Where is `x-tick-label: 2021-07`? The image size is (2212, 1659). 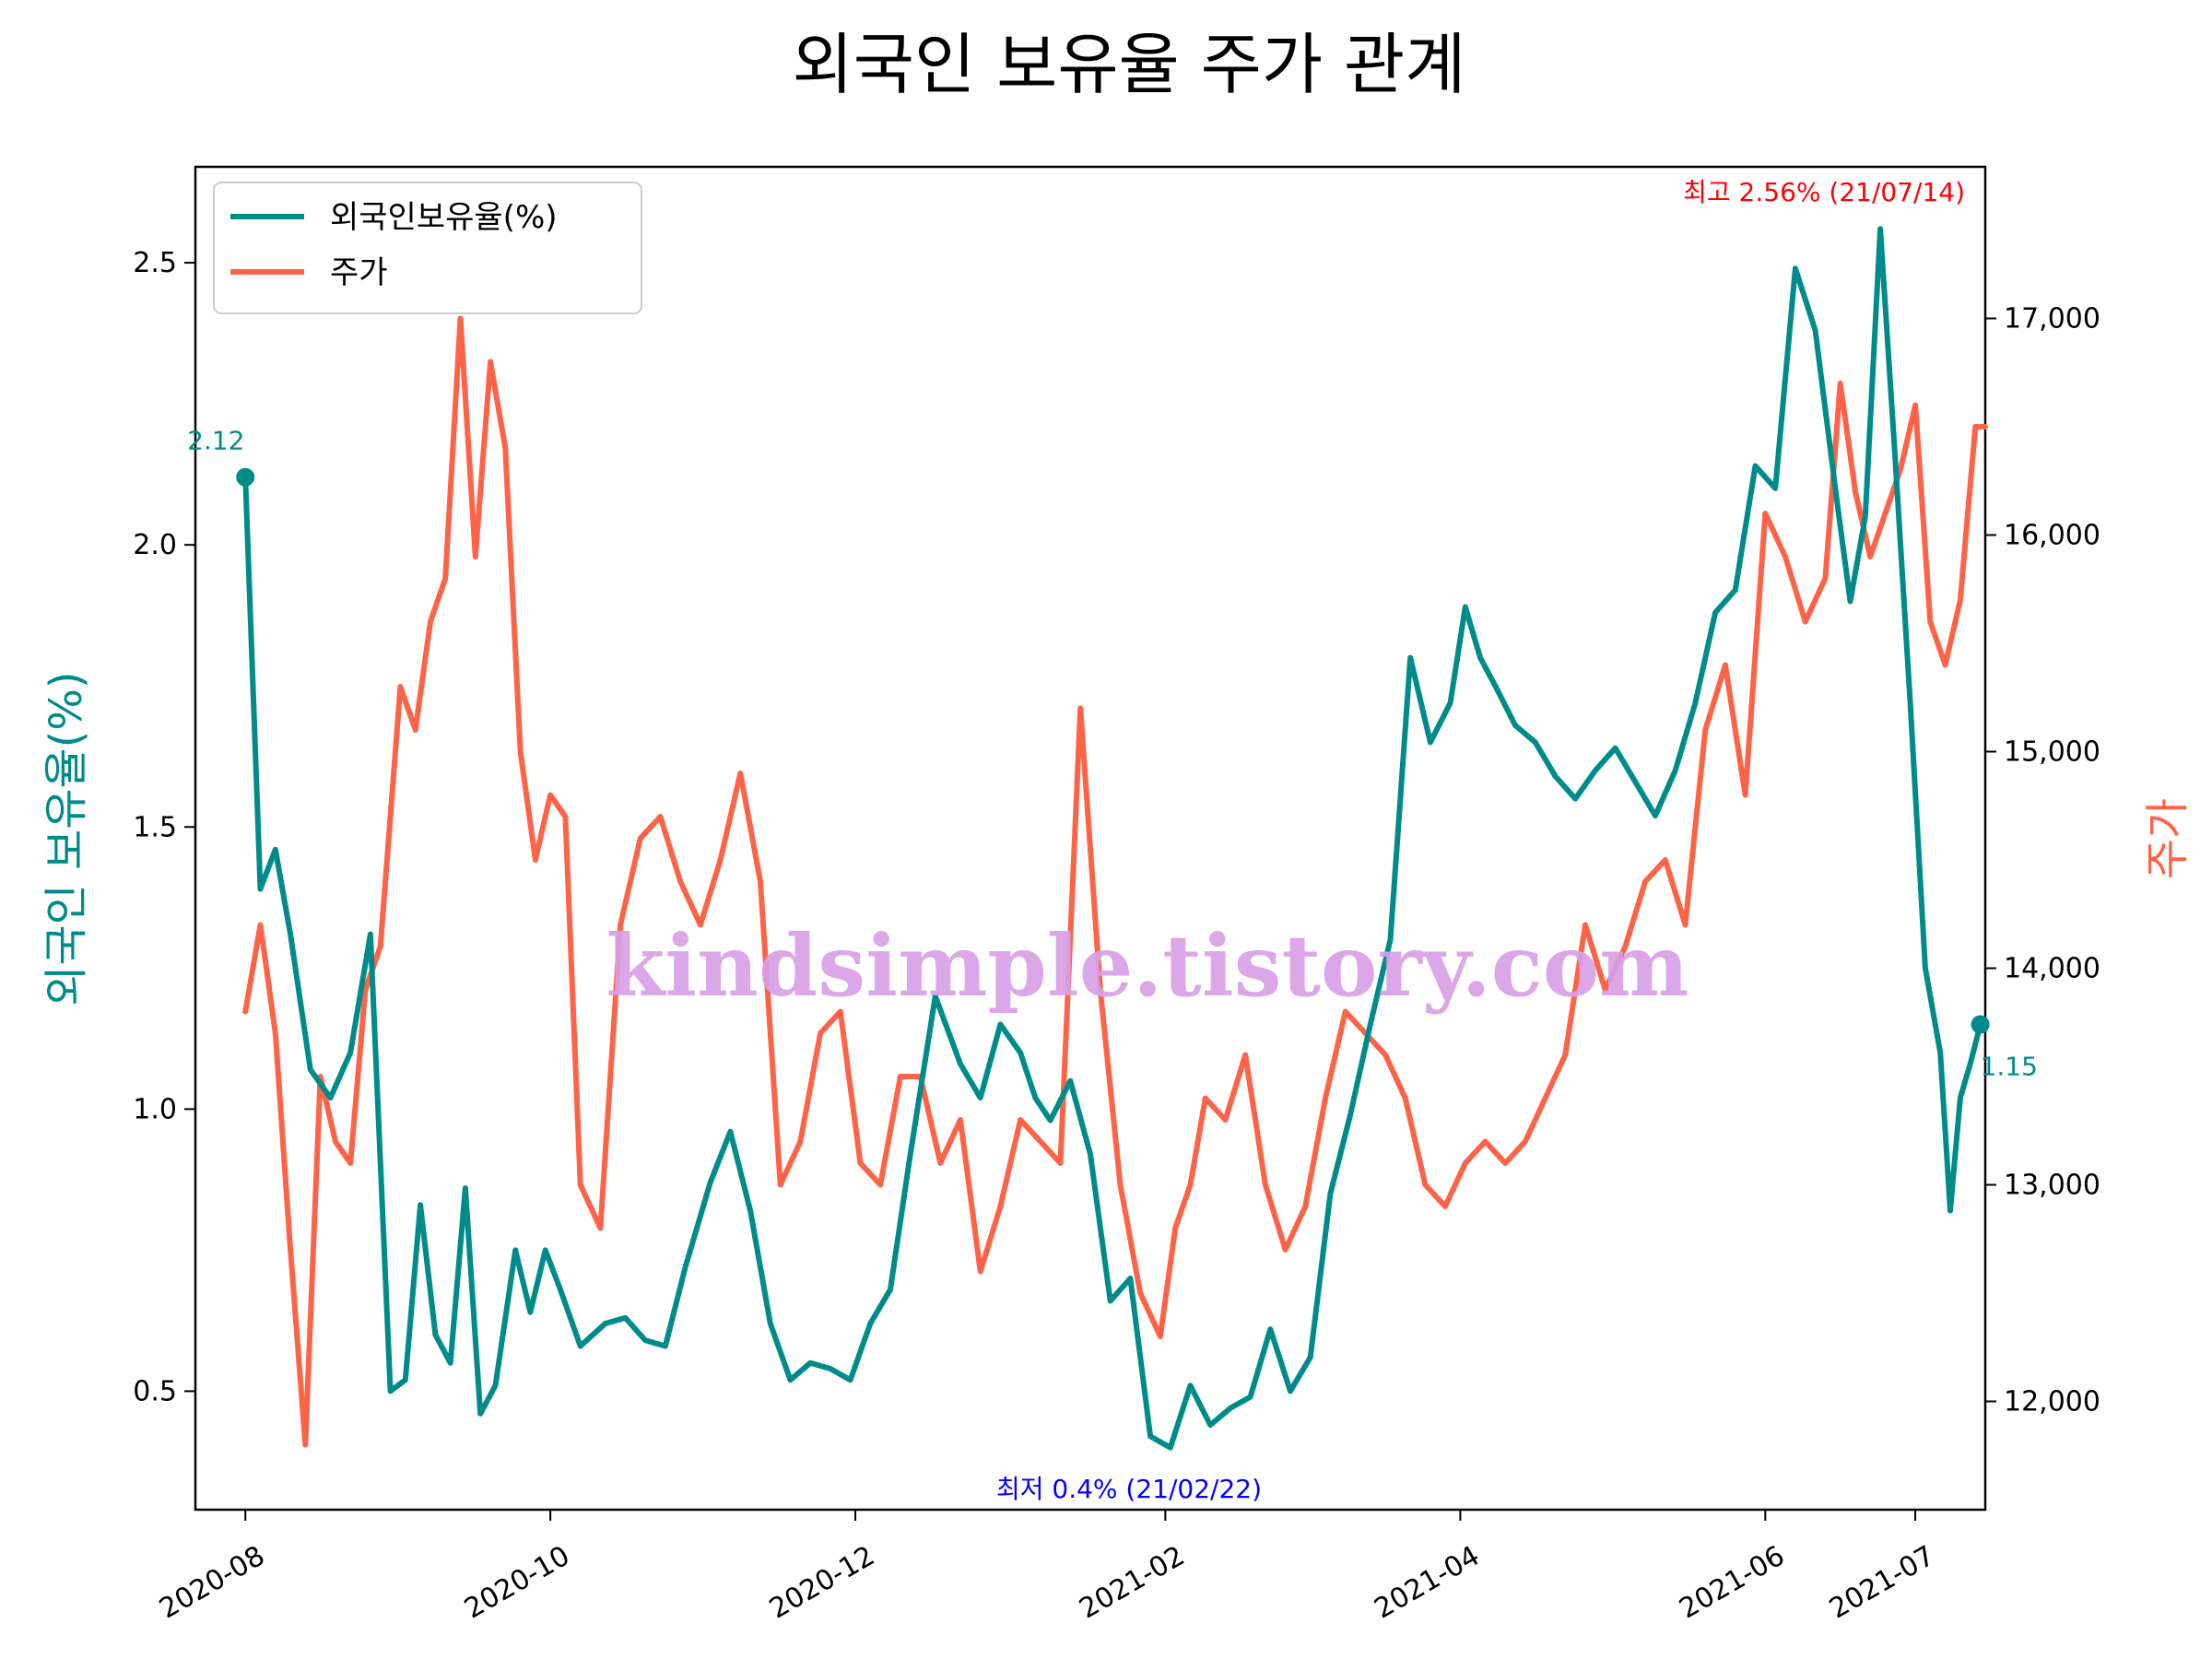 x-tick-label: 2021-07 is located at coordinates (1882, 1583).